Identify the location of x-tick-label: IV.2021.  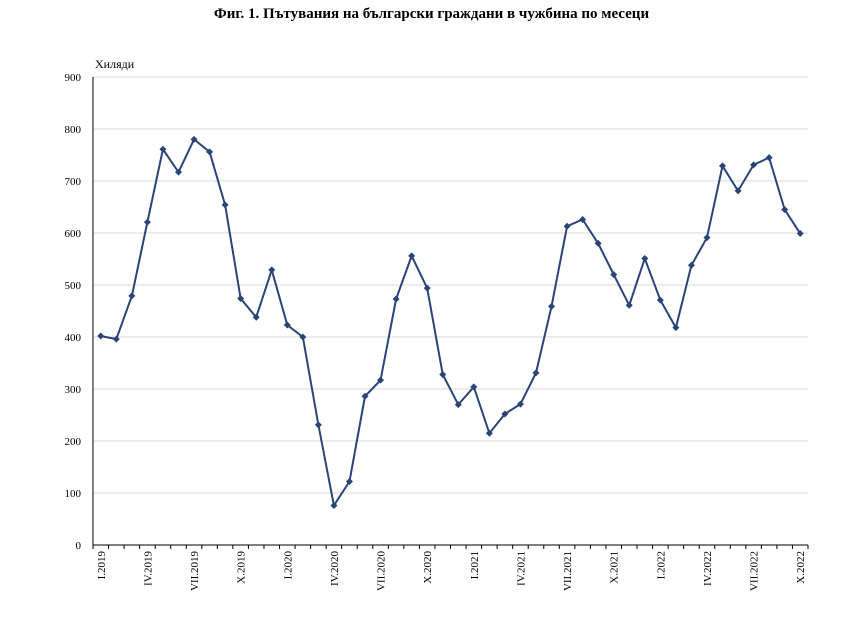
(521, 568).